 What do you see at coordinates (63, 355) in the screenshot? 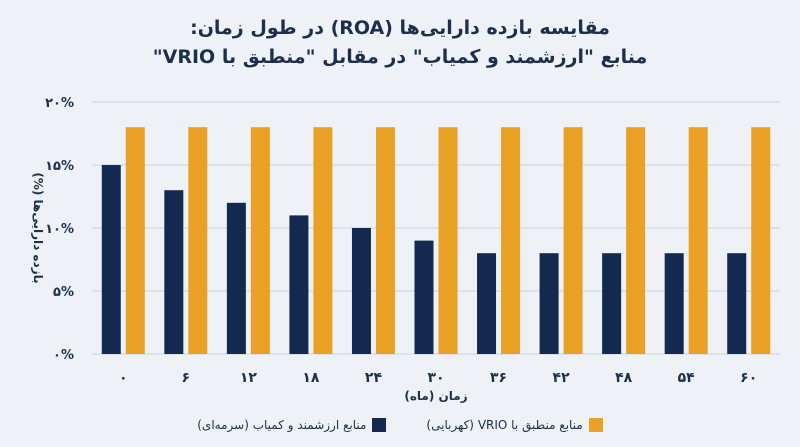
I see `y-tick-label: ۰%` at bounding box center [63, 355].